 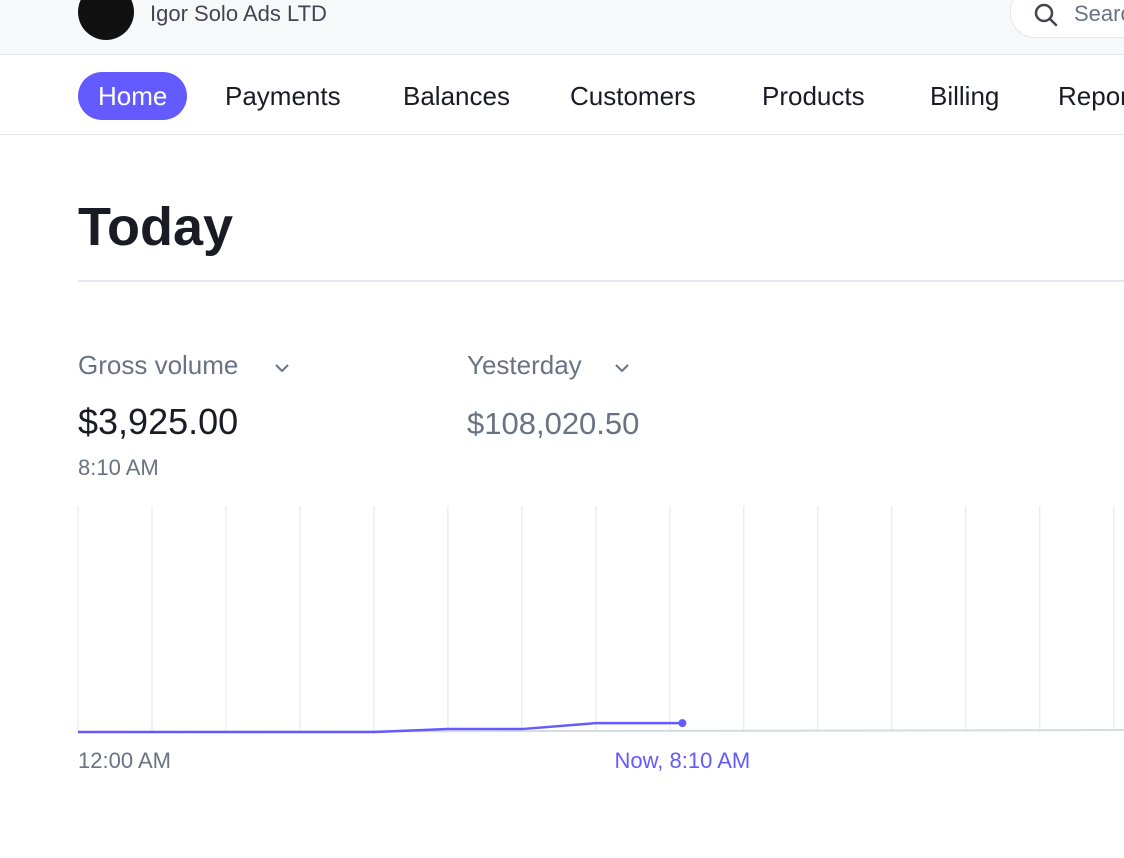 I want to click on top-bar, so click(x=562, y=27).